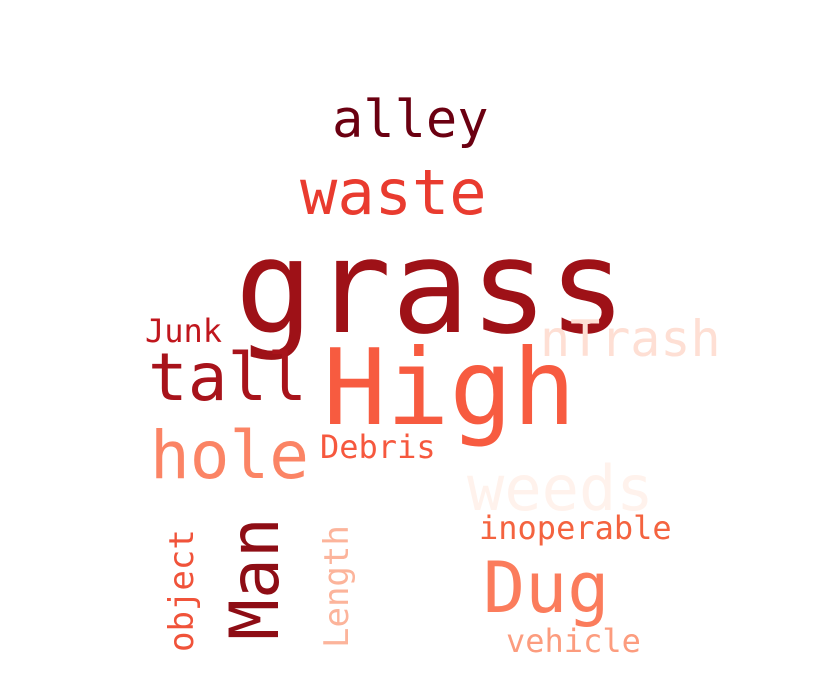 This screenshot has width=814, height=684. Describe the element at coordinates (630, 339) in the screenshot. I see `word-ntrash: nTrash` at that location.